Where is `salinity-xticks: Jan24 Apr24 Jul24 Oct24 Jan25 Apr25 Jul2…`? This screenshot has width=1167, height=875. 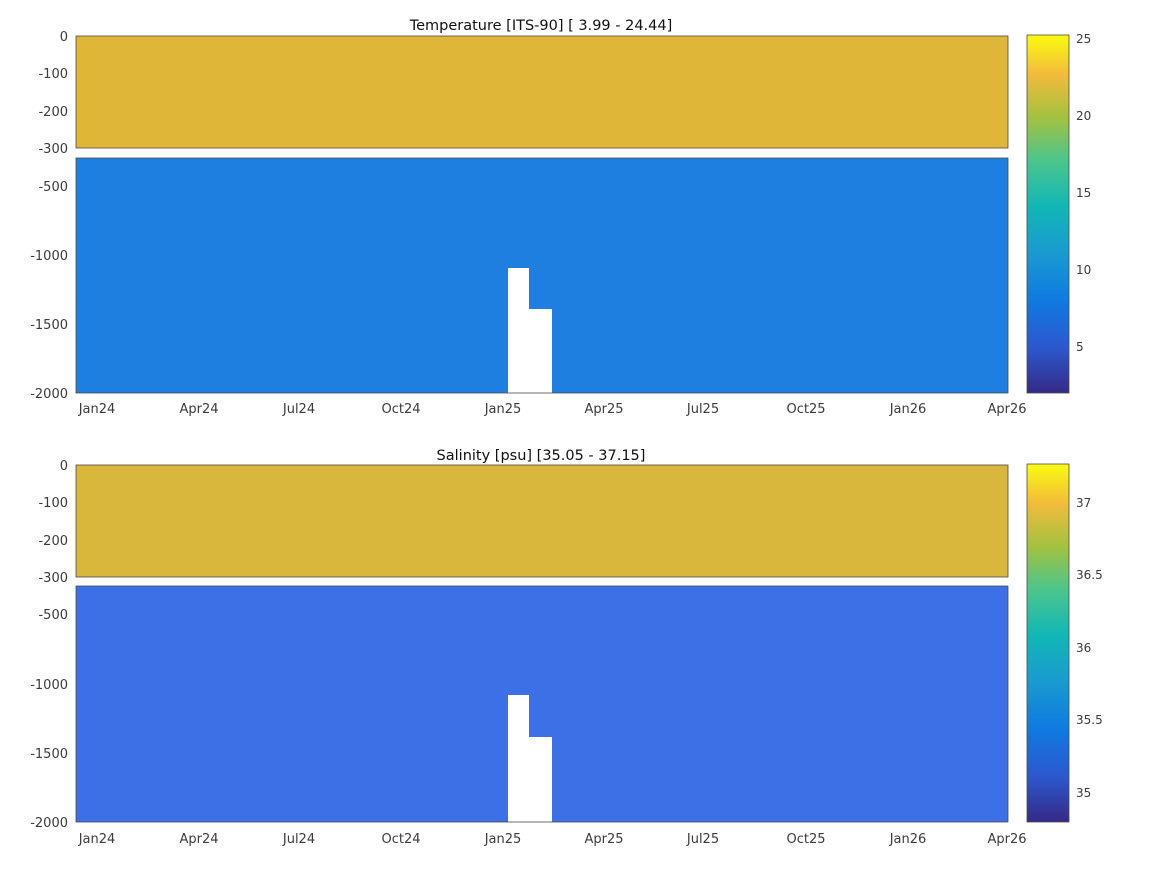 salinity-xticks: Jan24 Apr24 Jul24 Oct24 Jan25 Apr25 Jul2… is located at coordinates (552, 839).